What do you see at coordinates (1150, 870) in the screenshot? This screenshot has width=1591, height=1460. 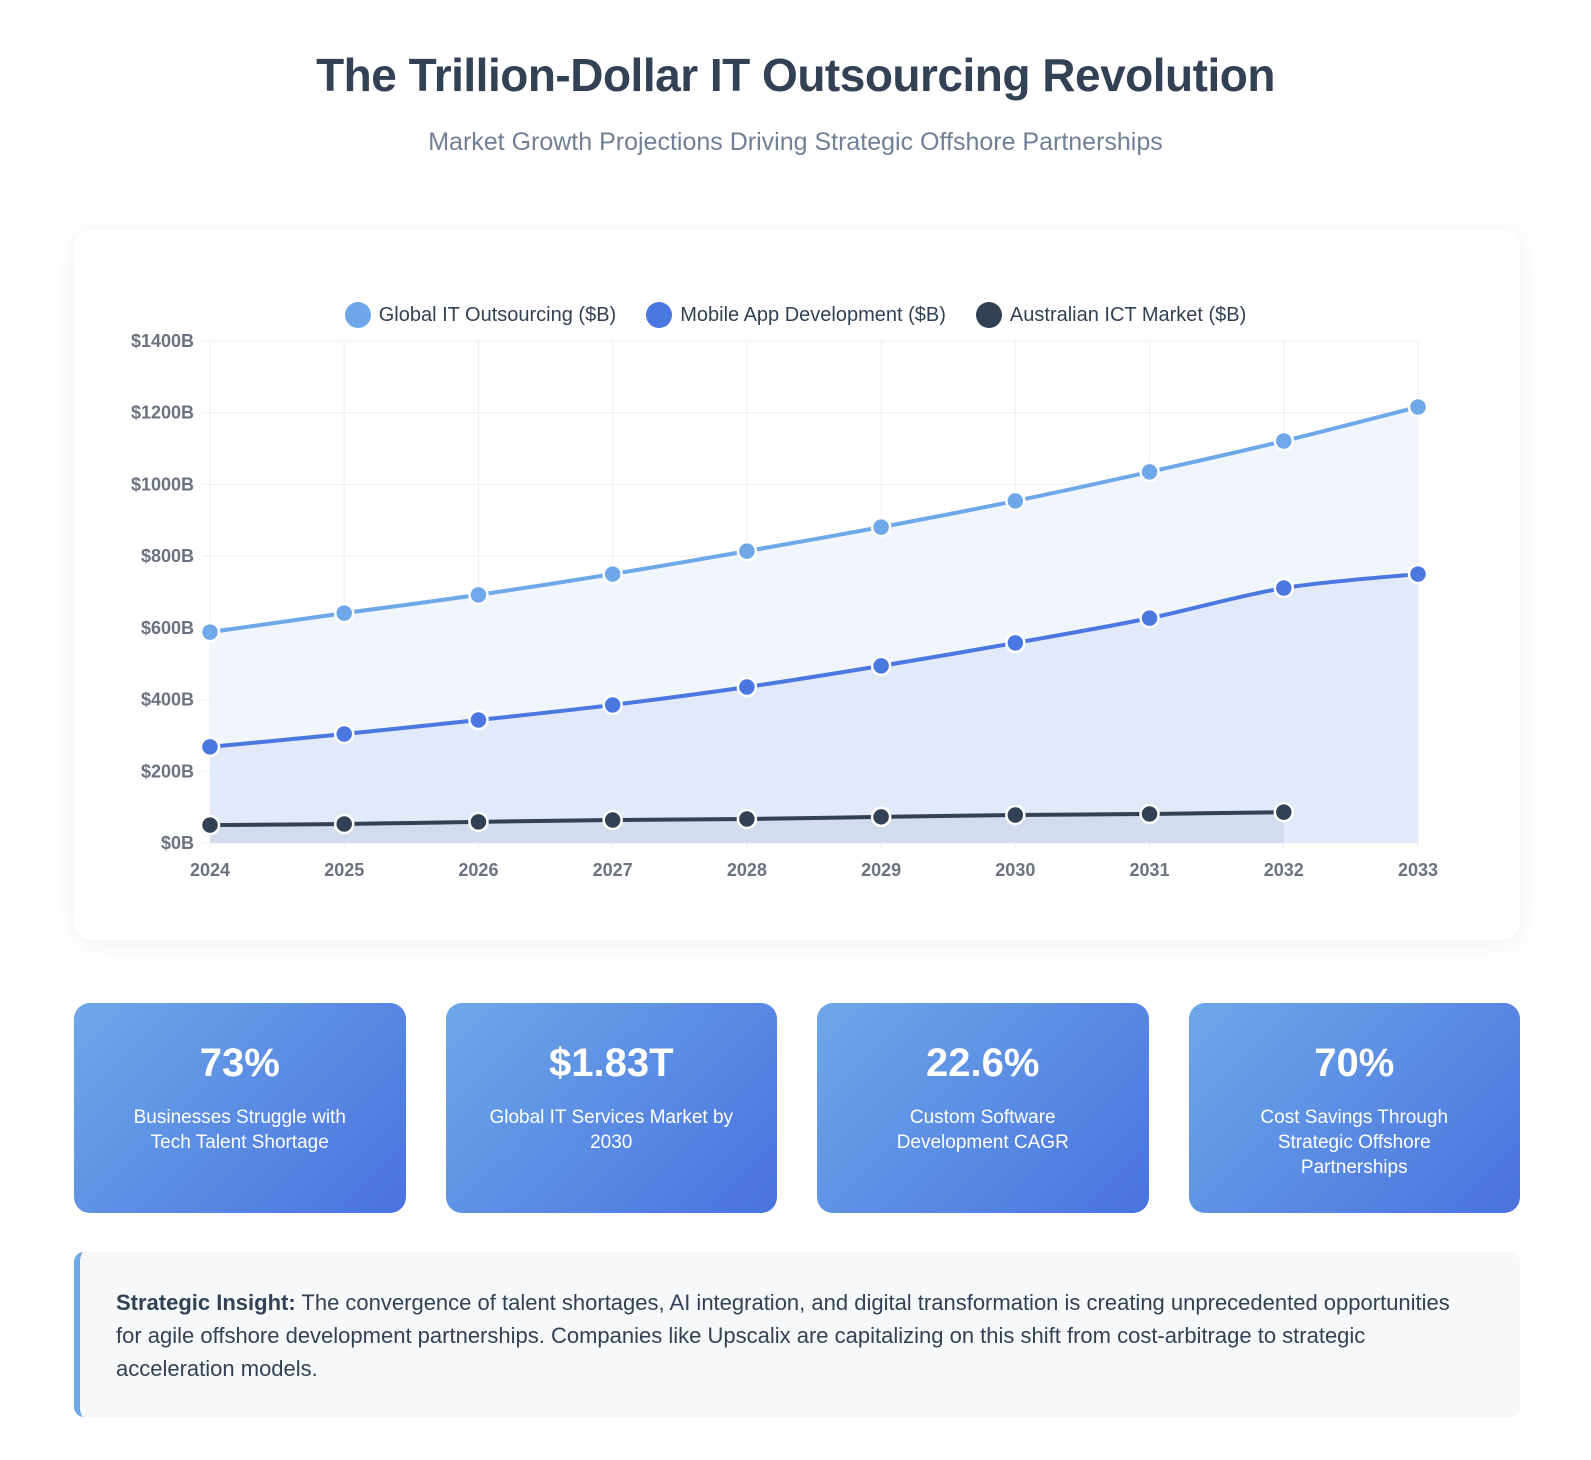 I see `x-tick-label: 2031` at bounding box center [1150, 870].